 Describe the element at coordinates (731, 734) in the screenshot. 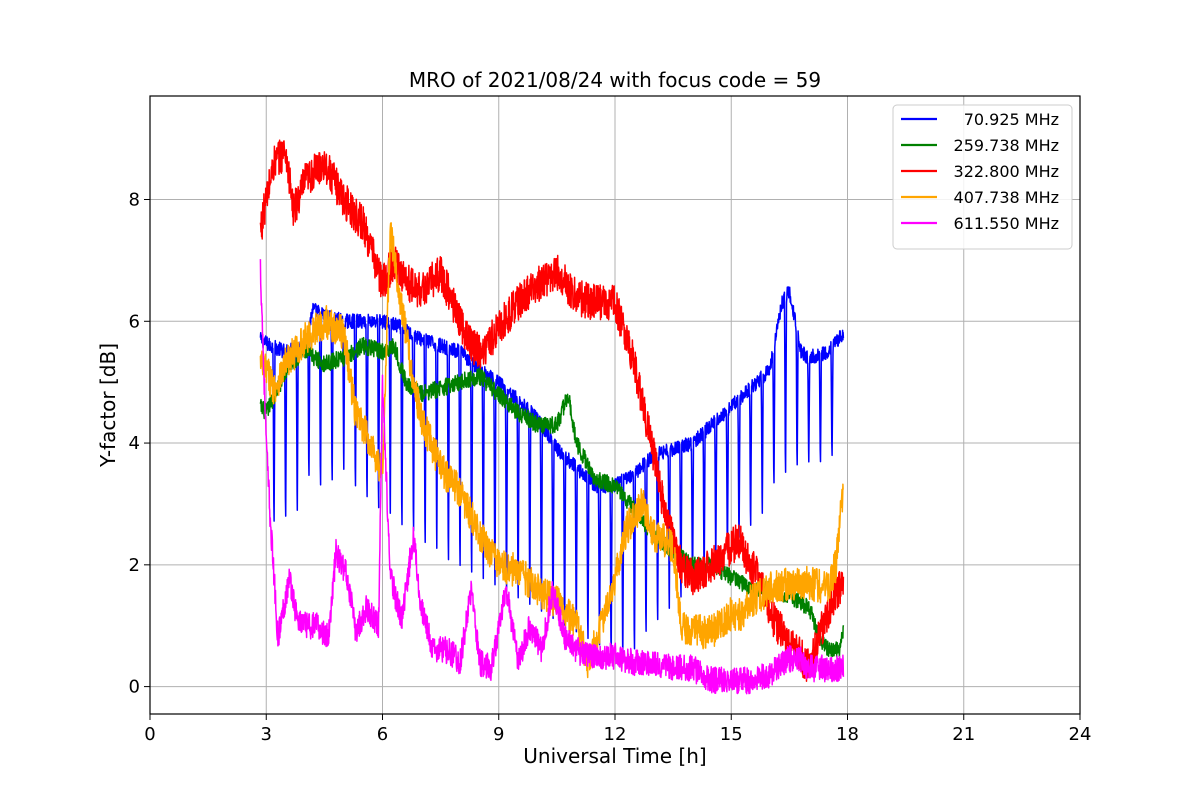

I see `x-tick-label: 15` at that location.